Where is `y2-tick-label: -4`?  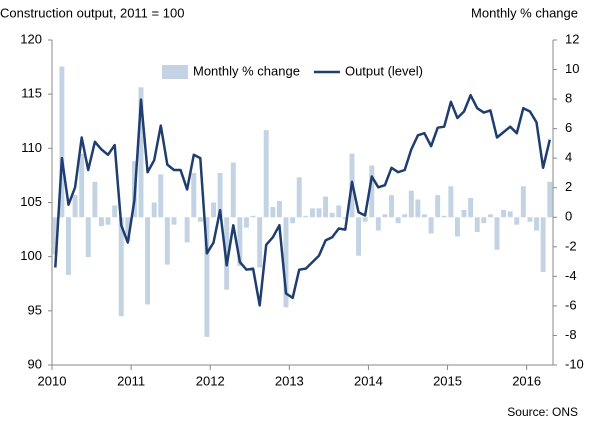 y2-tick-label: -4 is located at coordinates (571, 275).